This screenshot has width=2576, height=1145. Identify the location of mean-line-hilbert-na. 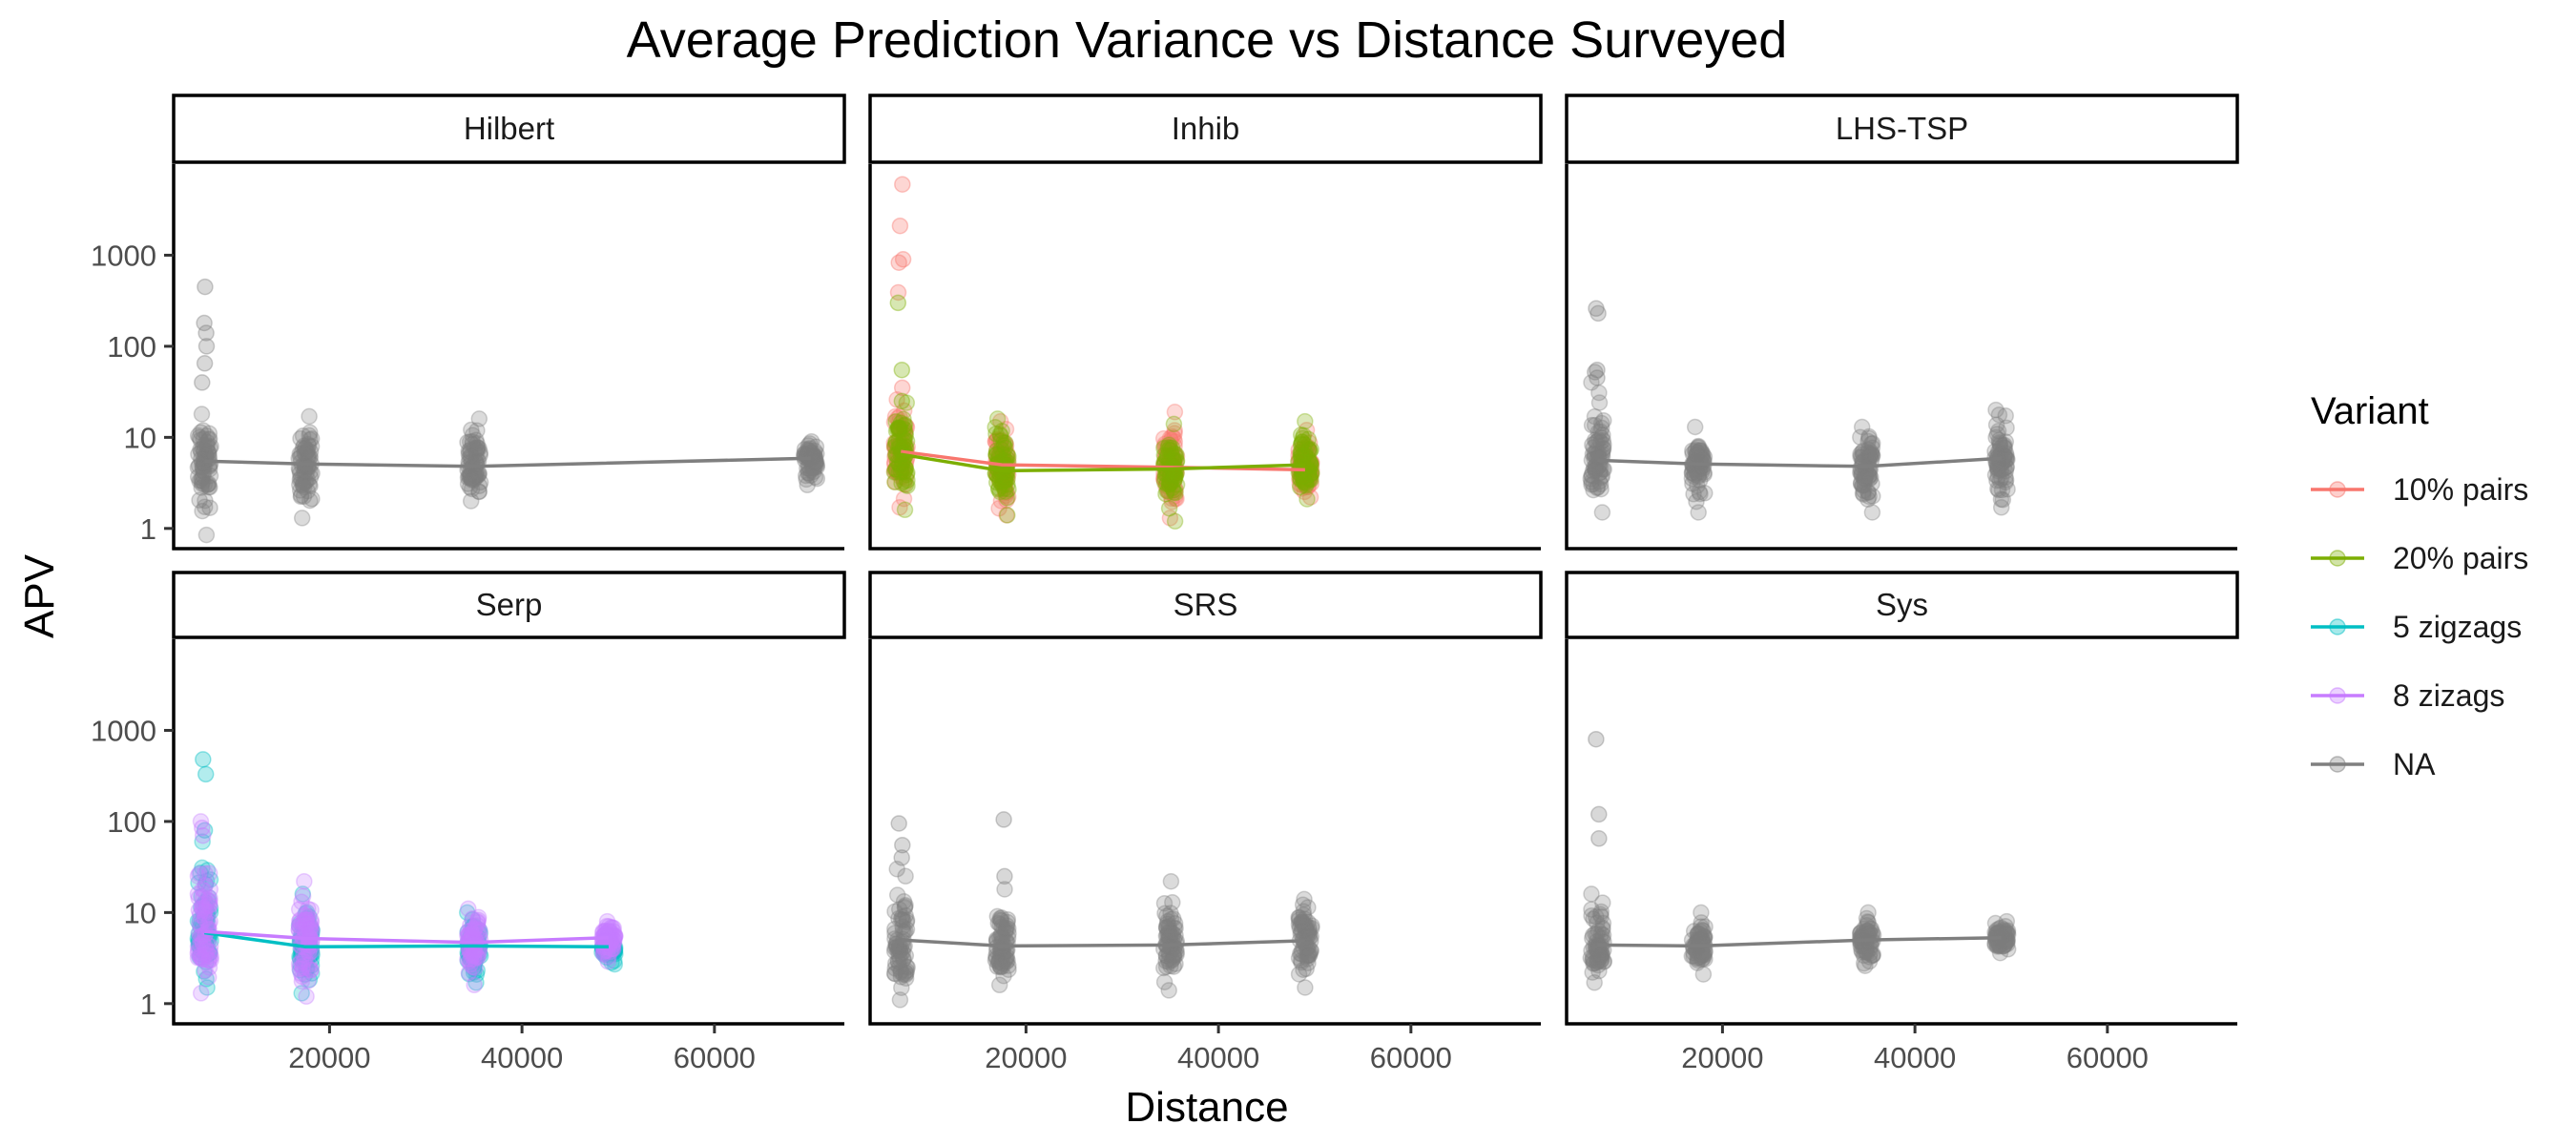
(507, 462).